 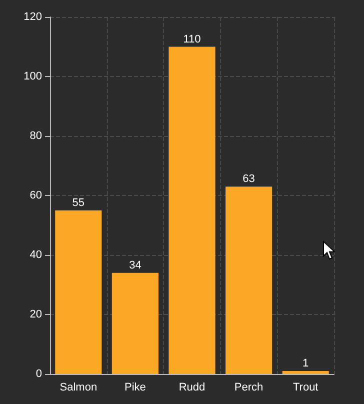 I want to click on x-tick-label: Trout, so click(x=305, y=388).